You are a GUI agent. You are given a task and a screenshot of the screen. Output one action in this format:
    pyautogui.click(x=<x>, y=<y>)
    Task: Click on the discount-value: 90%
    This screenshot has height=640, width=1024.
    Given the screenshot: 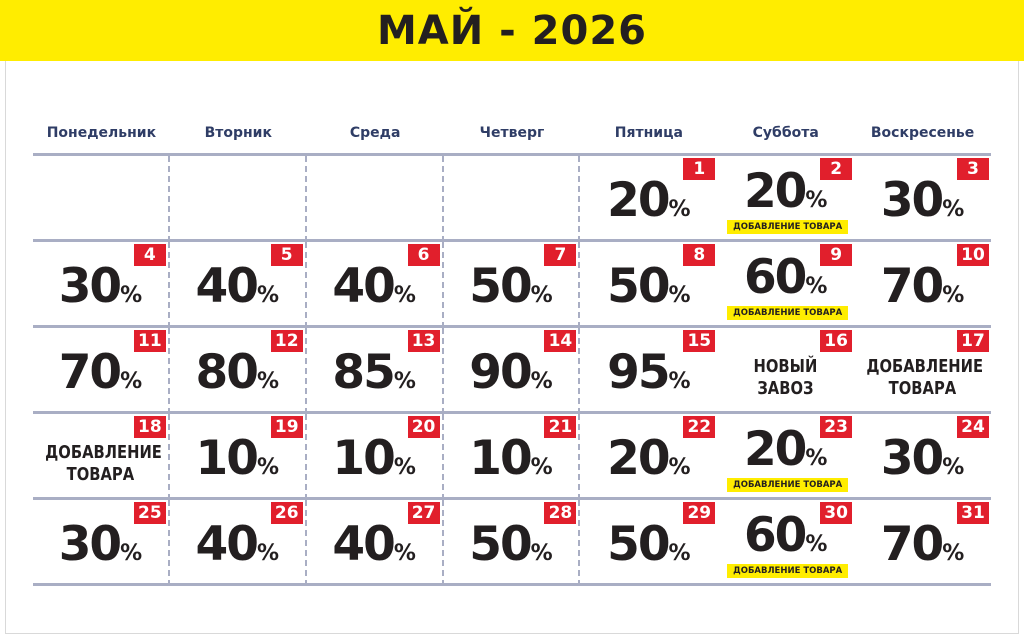 What is the action you would take?
    pyautogui.click(x=511, y=372)
    